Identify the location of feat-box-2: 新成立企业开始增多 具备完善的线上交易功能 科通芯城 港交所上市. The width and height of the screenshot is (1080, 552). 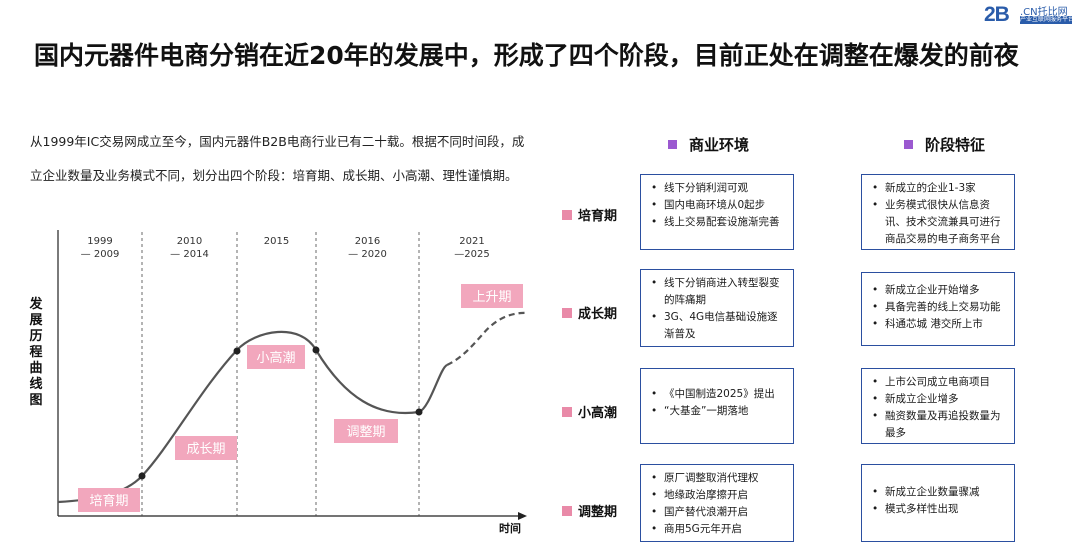
(938, 309).